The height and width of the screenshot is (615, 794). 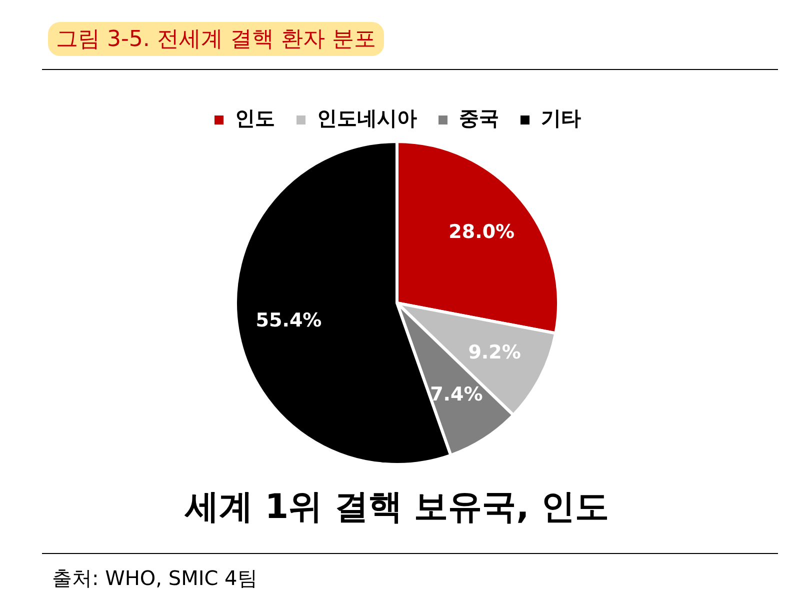 I want to click on chart-title: 그림 3-5. 전세계 결핵 환자 분포, so click(x=216, y=39).